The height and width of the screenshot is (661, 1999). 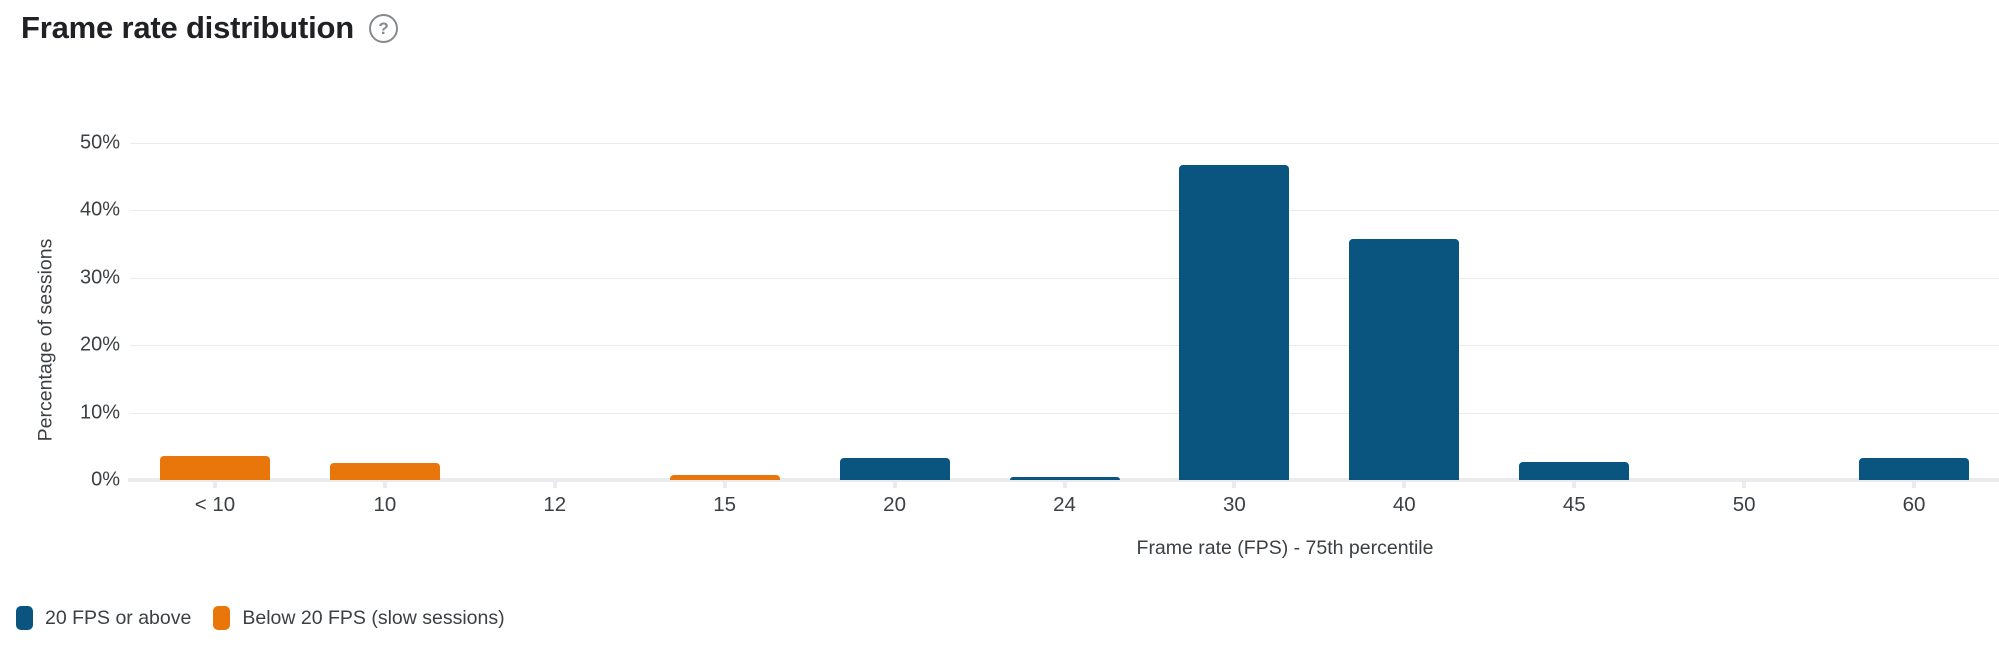 What do you see at coordinates (725, 504) in the screenshot?
I see `x-tick-label-15: 15` at bounding box center [725, 504].